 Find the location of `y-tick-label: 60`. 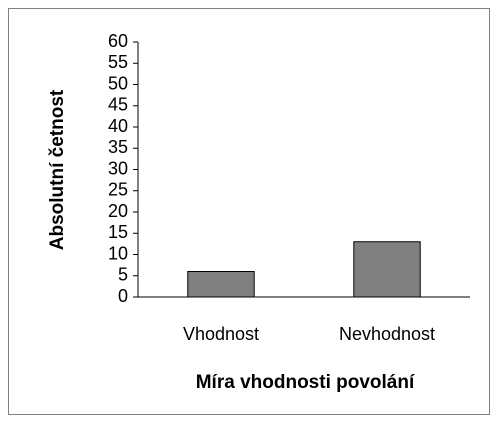

y-tick-label: 60 is located at coordinates (118, 41).